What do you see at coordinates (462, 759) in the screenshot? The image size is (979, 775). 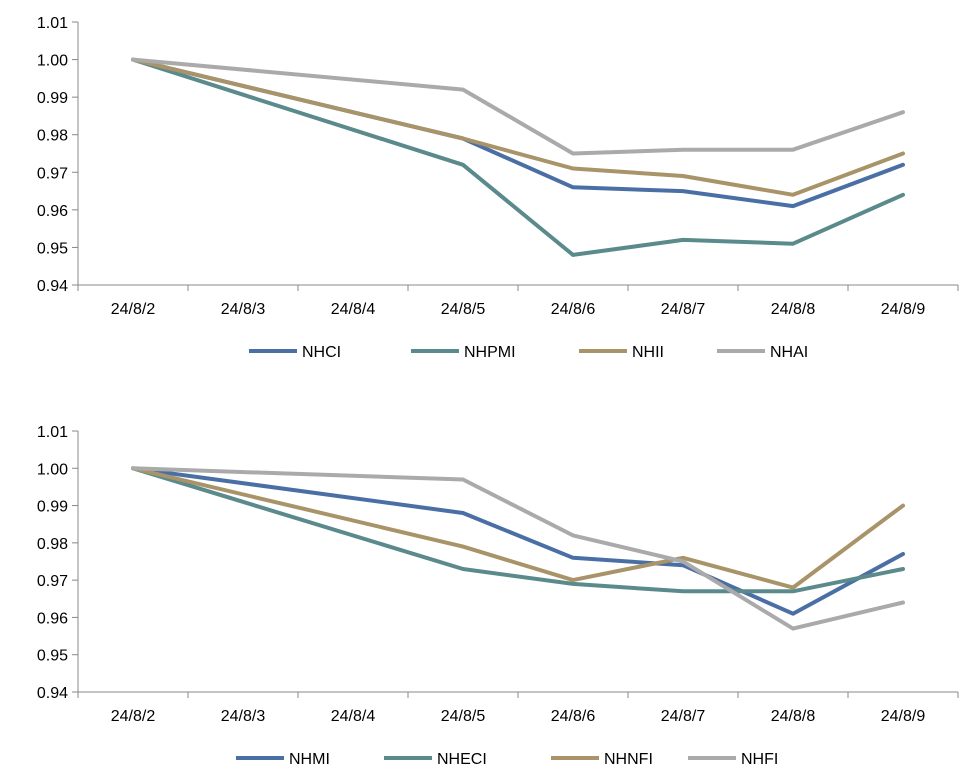 I see `legend-label-nheci: NHECI` at bounding box center [462, 759].